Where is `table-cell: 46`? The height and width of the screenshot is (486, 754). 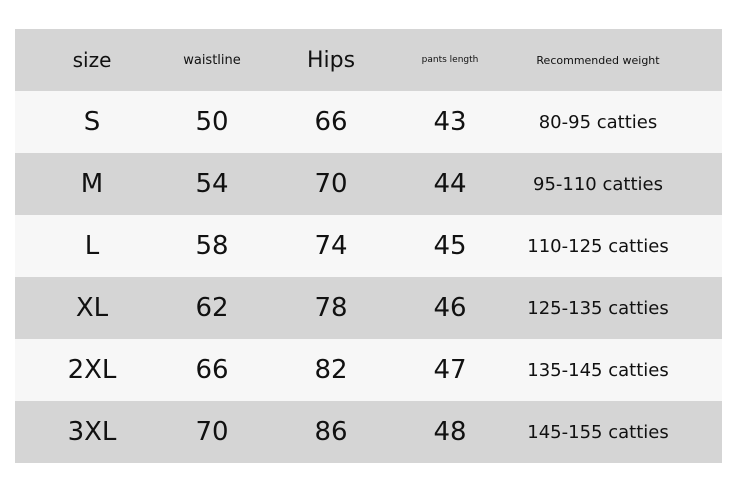 table-cell: 46 is located at coordinates (450, 308).